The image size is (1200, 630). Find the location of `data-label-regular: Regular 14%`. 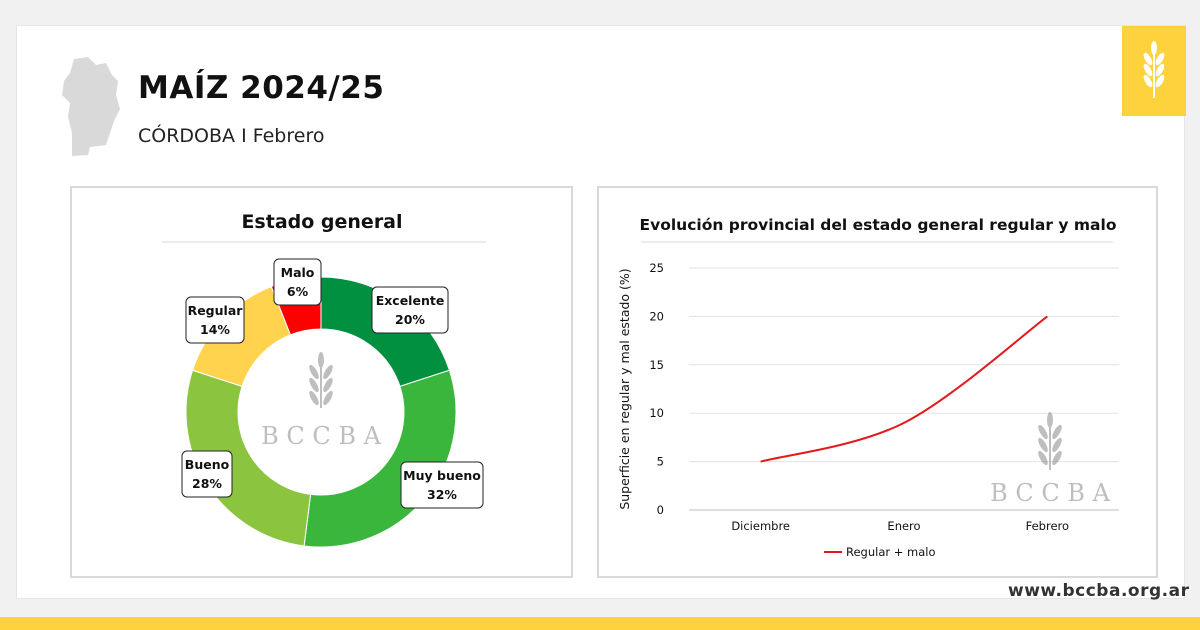

data-label-regular: Regular 14% is located at coordinates (215, 320).